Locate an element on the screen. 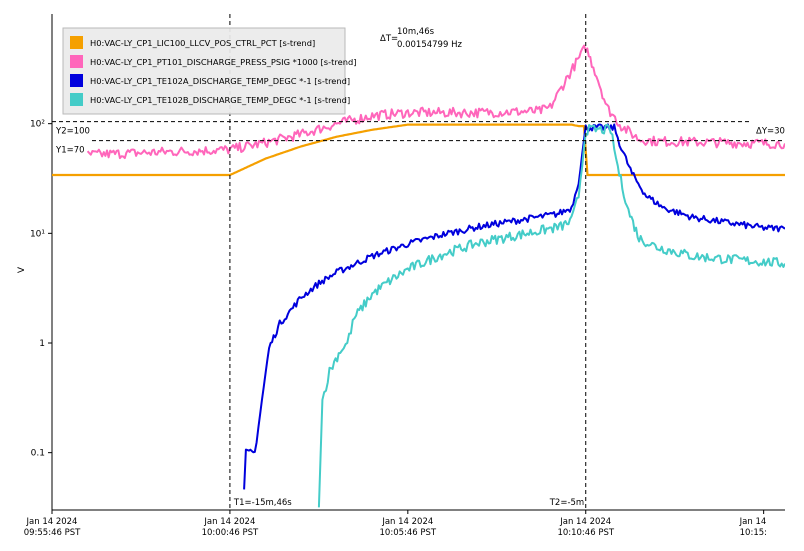 The width and height of the screenshot is (804, 551). x-tick-label-time: 10:00:46 PST is located at coordinates (230, 533).